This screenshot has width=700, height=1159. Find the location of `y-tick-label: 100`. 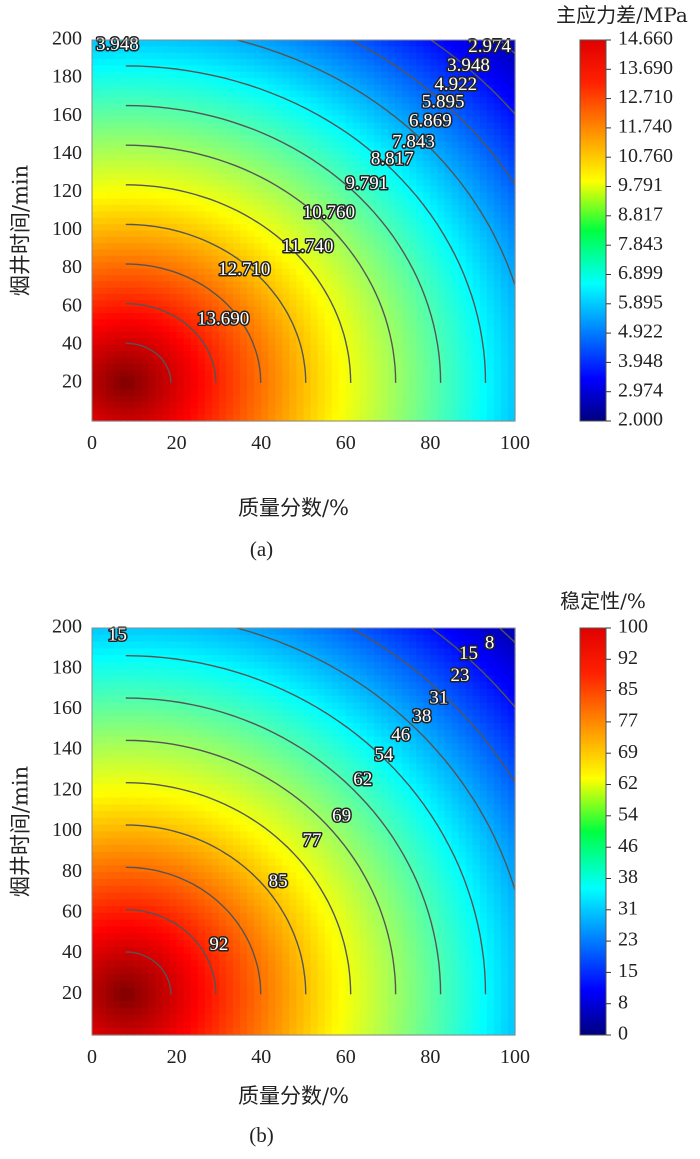

y-tick-label: 100 is located at coordinates (67, 229).